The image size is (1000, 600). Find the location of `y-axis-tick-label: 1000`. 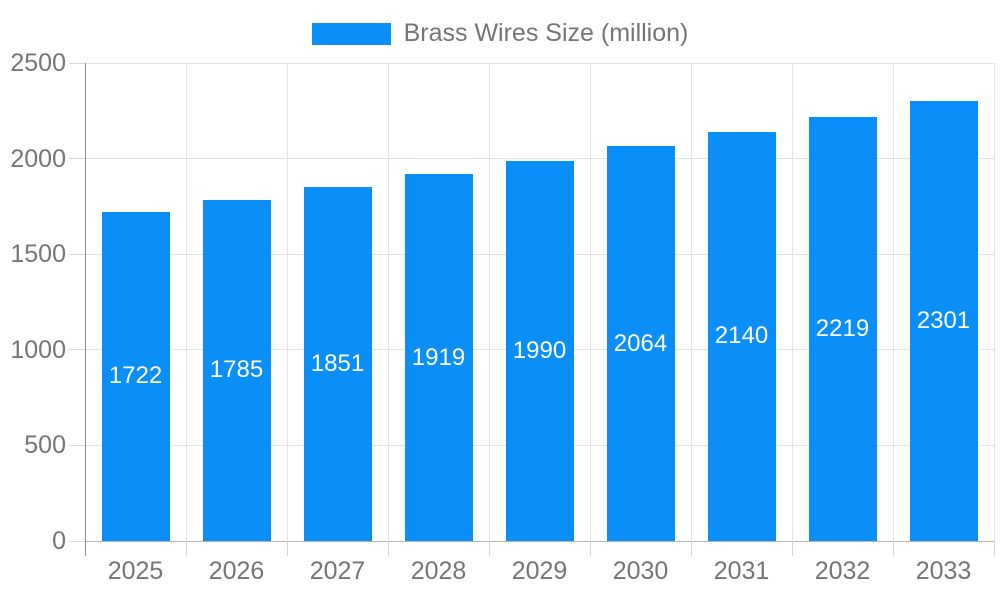

y-axis-tick-label: 1000 is located at coordinates (38, 349).